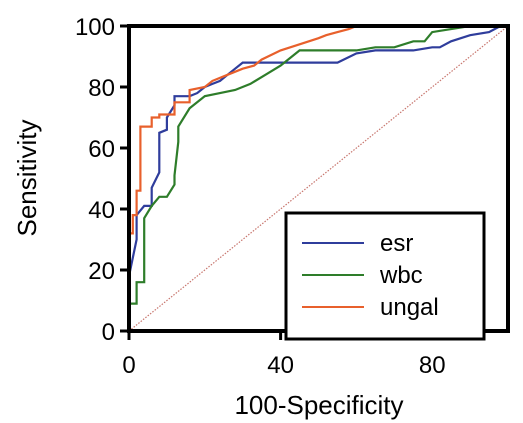 Image resolution: width=523 pixels, height=423 pixels. Describe the element at coordinates (128, 365) in the screenshot. I see `x-tick-label: 0` at that location.